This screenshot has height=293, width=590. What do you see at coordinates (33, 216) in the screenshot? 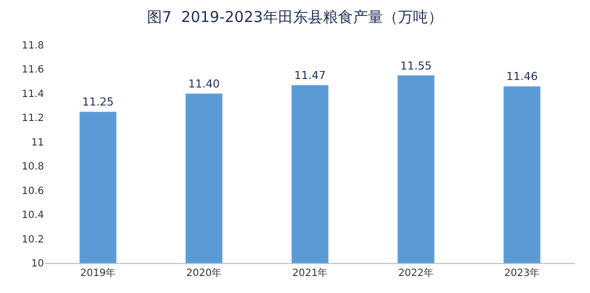
I see `y-tick-label: 10.4` at bounding box center [33, 216].